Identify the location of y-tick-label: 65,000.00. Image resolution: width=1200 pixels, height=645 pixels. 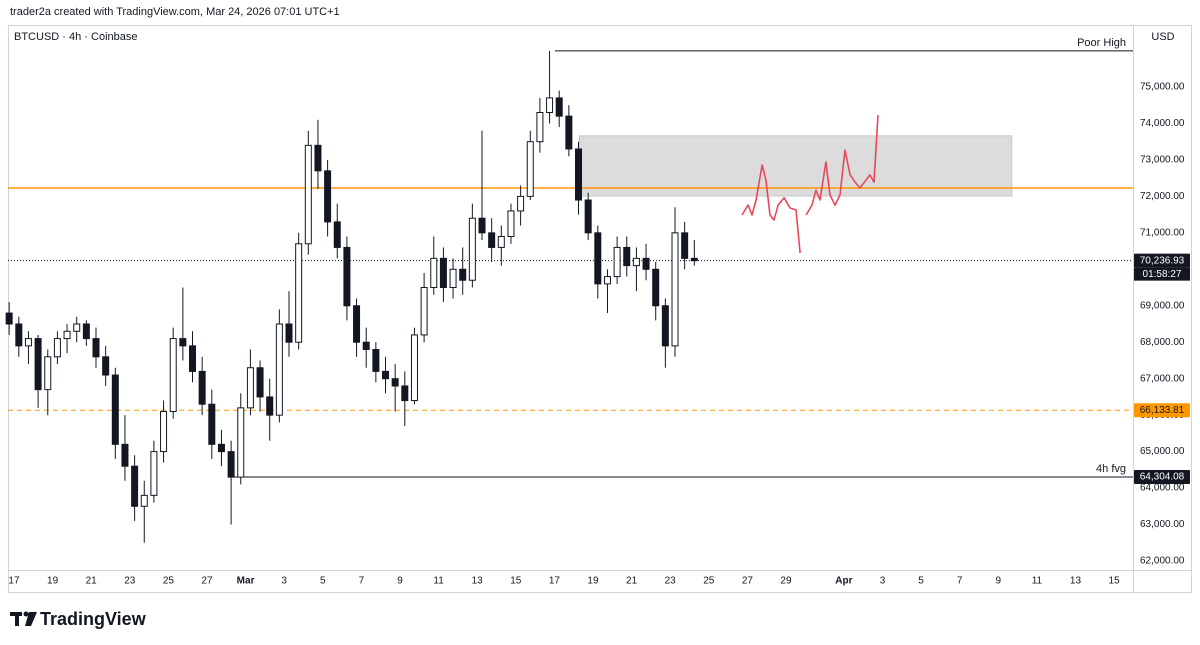
(1162, 451).